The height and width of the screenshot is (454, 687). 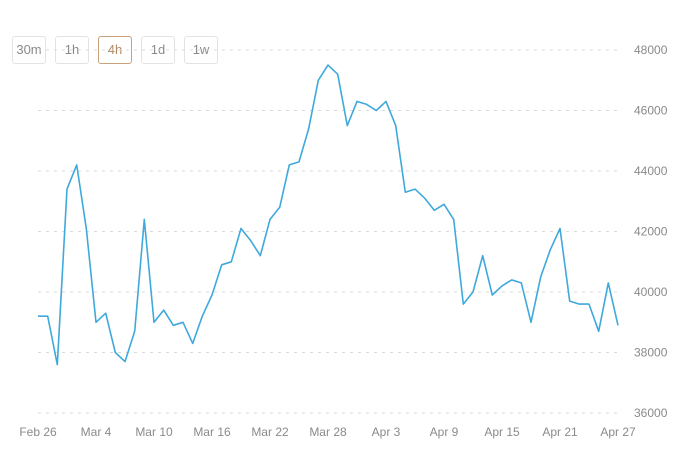 I want to click on x-tick-label: Mar 16, so click(x=212, y=432).